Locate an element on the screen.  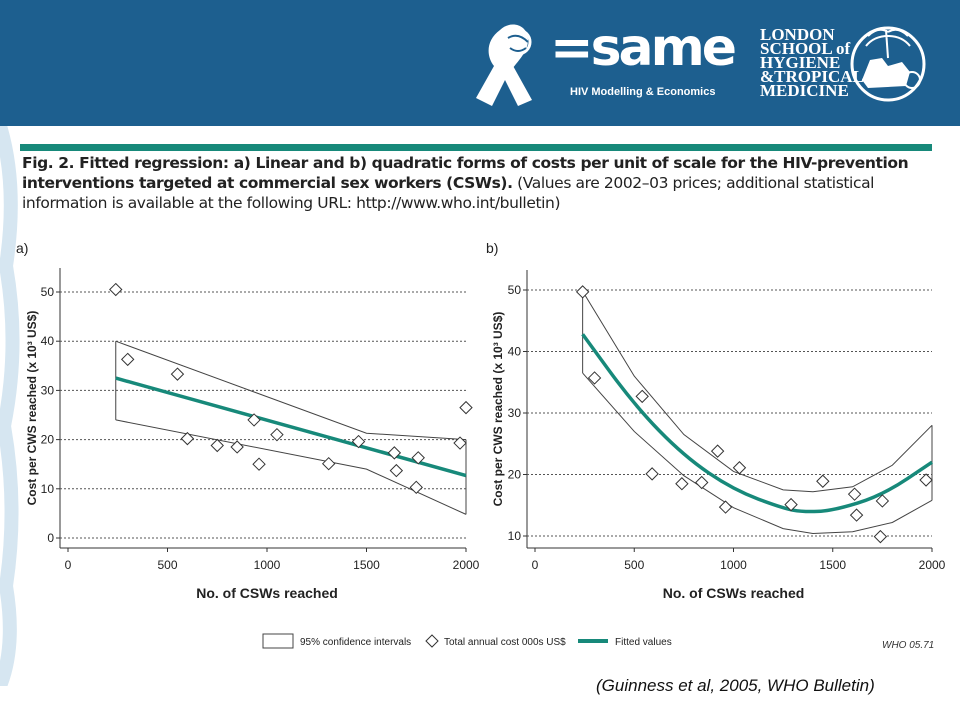
crest-icon is located at coordinates (888, 64).